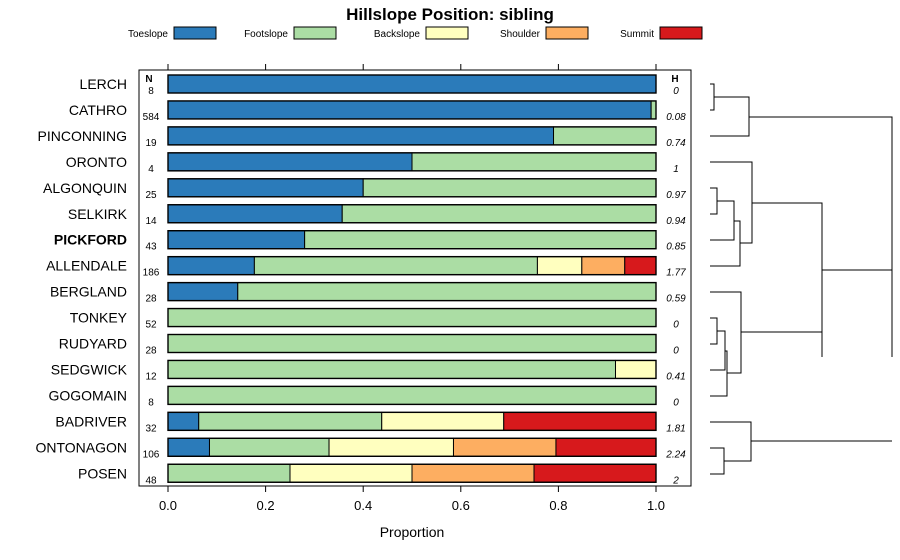 This screenshot has height=560, width=900. Describe the element at coordinates (509, 188) in the screenshot. I see `bar-segment-algonquin-footslope` at that location.